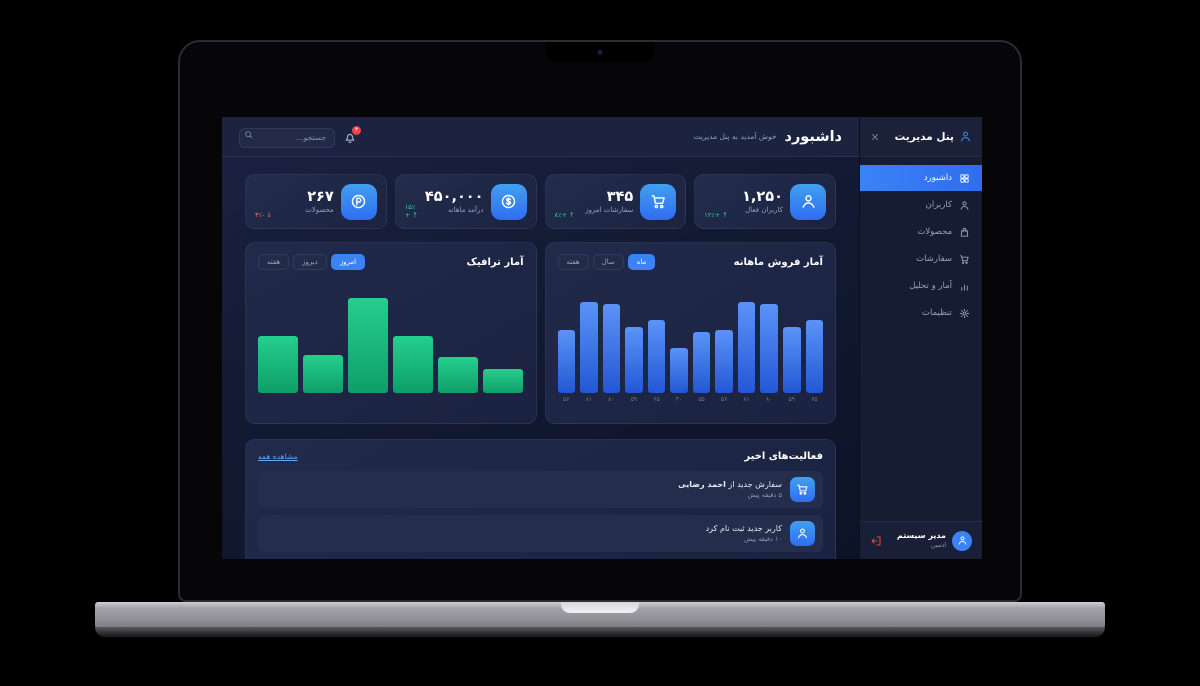 This screenshot has height=686, width=1200. What do you see at coordinates (701, 399) in the screenshot?
I see `x-tick-label: ۵۵` at bounding box center [701, 399].